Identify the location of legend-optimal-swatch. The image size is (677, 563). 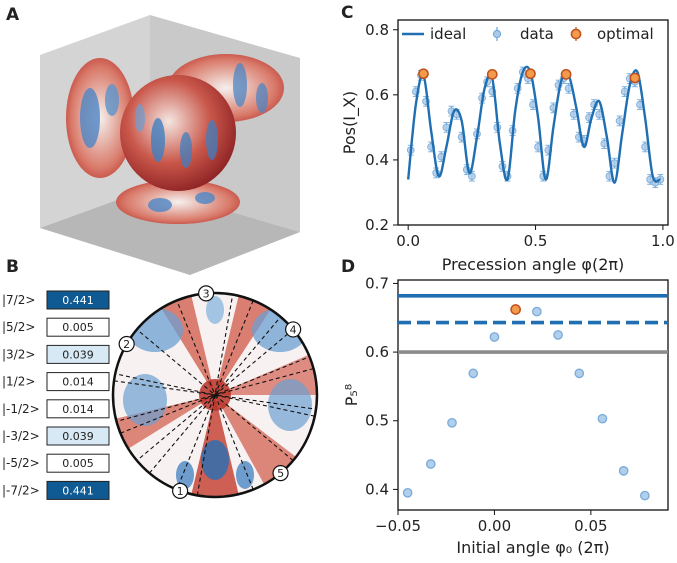
(576, 34).